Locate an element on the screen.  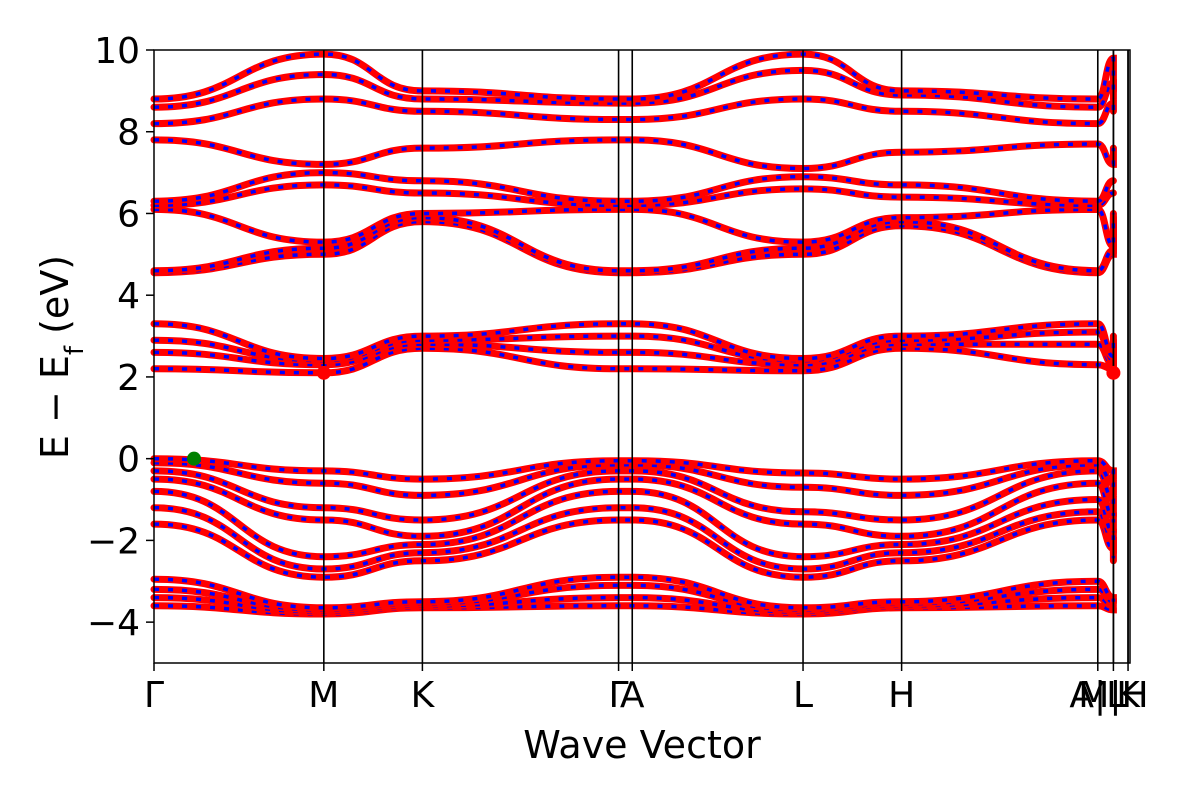
y-axis-label-subscript: f is located at coordinates (75, 350).